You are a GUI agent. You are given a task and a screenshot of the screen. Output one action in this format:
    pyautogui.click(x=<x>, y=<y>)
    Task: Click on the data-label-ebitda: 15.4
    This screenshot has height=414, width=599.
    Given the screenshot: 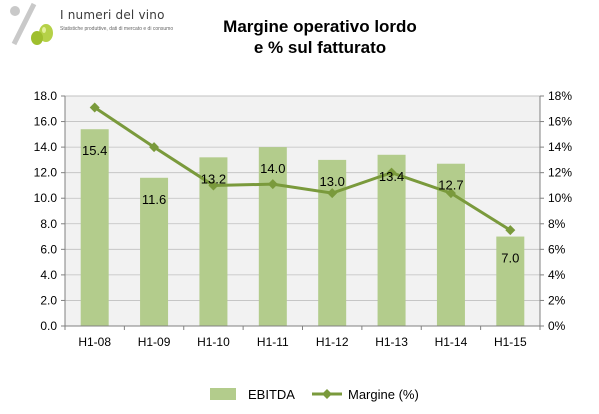 What is the action you would take?
    pyautogui.click(x=94, y=150)
    